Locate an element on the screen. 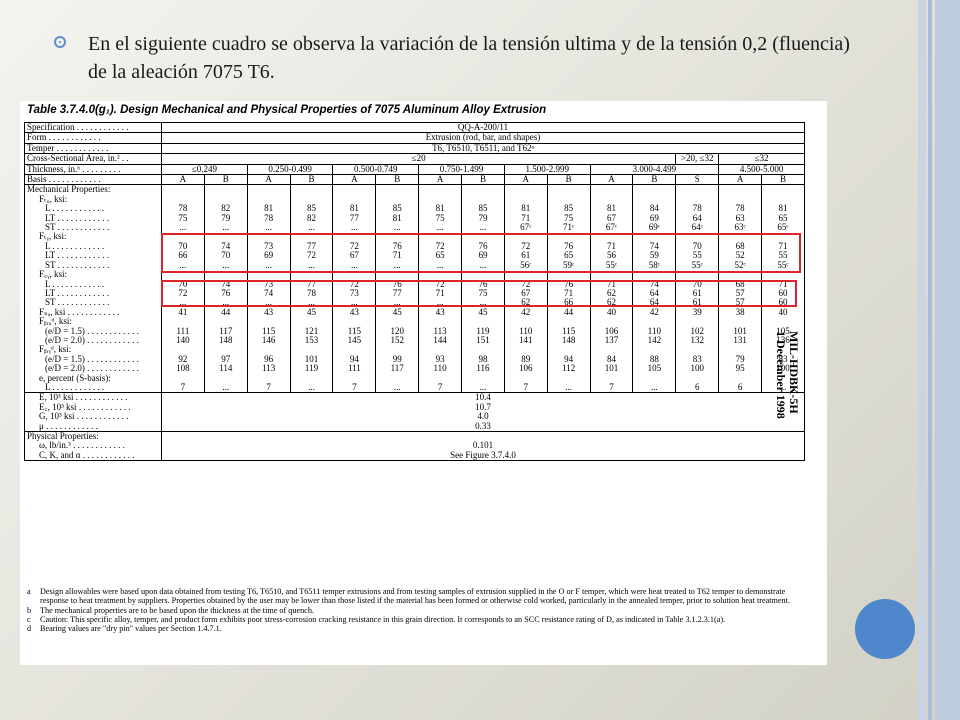 The width and height of the screenshot is (960, 720). table-cell: 64ᶜ is located at coordinates (697, 228).